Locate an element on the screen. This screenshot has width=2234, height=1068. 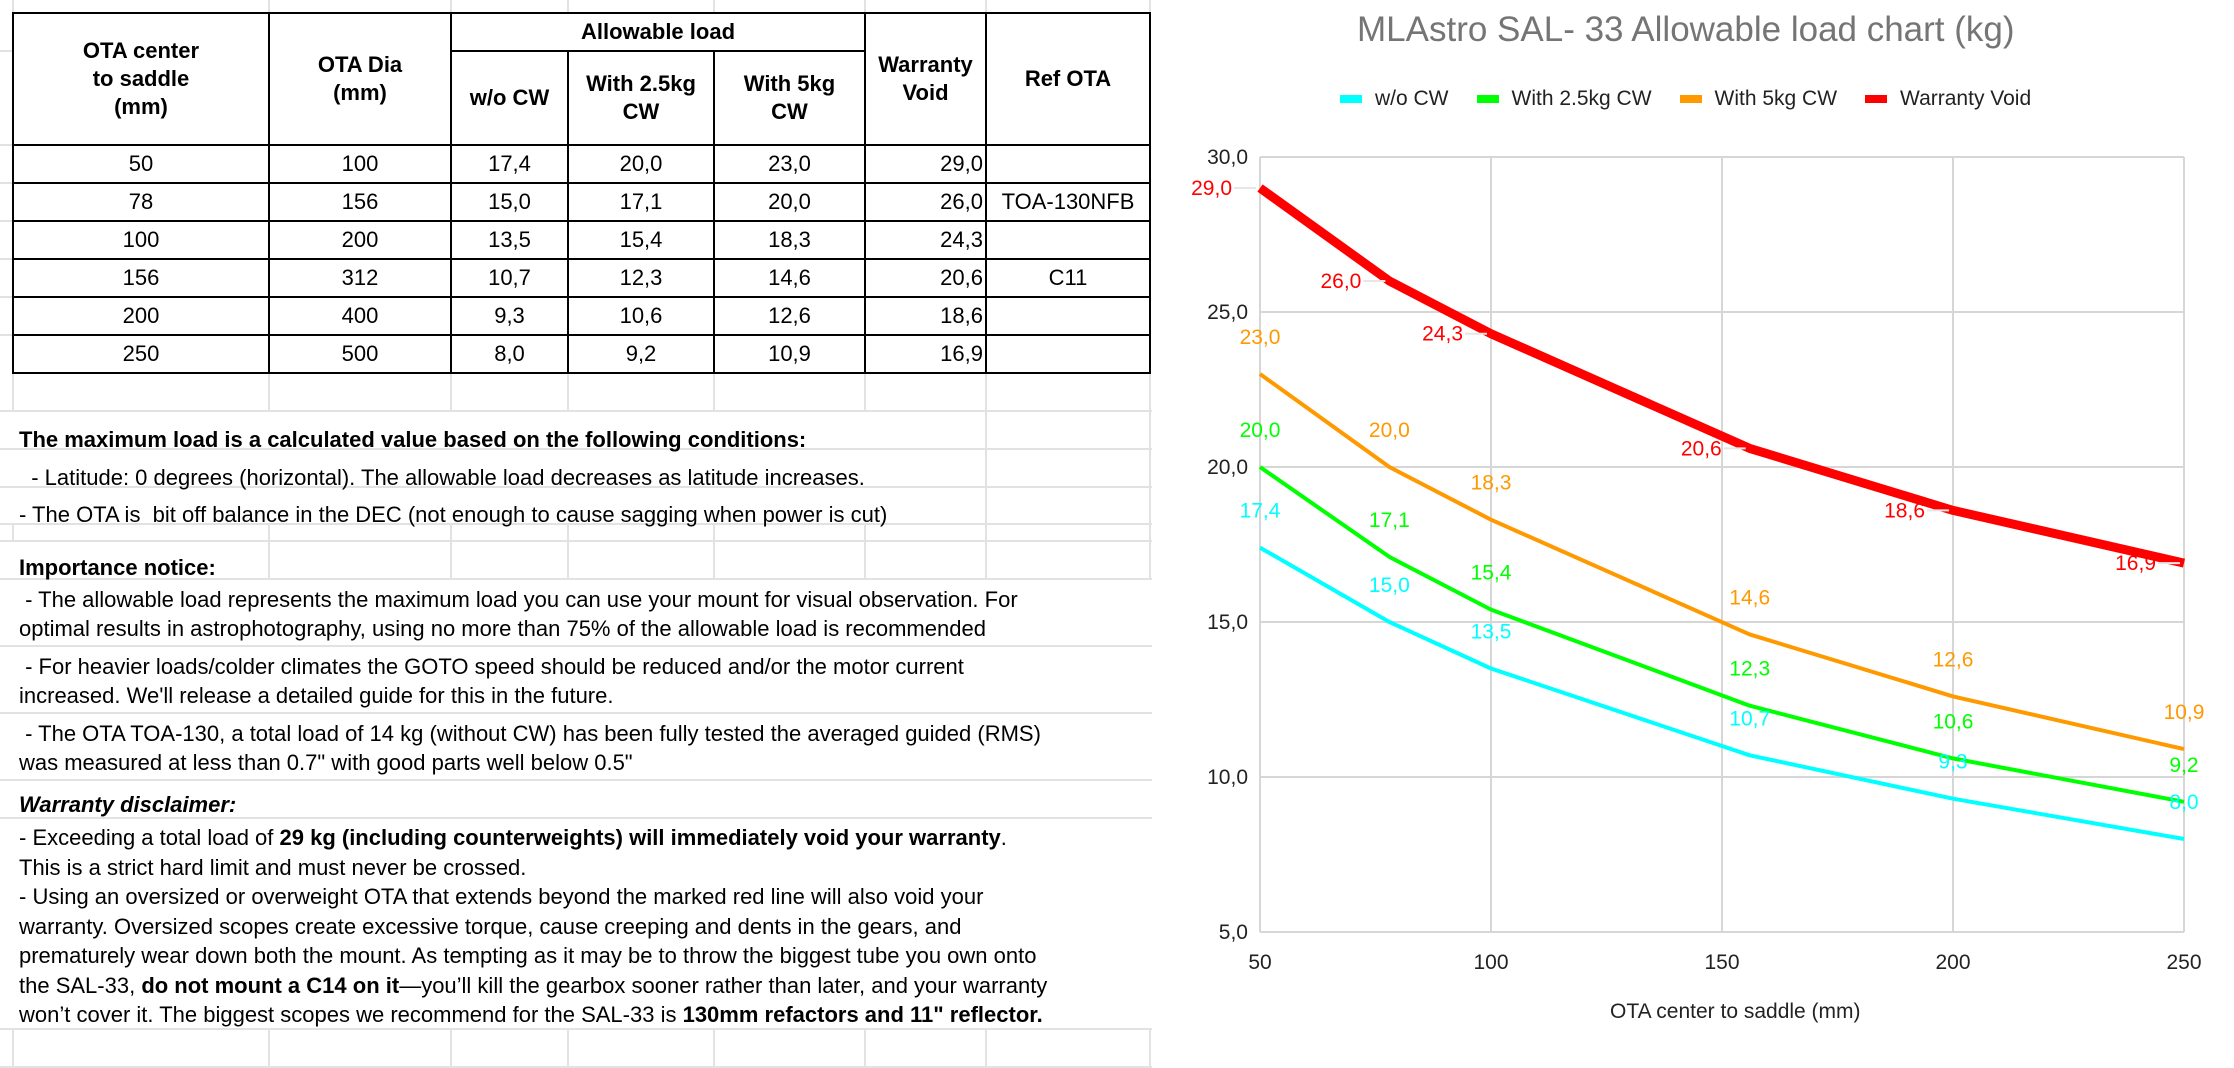
legend-item-warranty-void: Warranty Void is located at coordinates (1948, 99).